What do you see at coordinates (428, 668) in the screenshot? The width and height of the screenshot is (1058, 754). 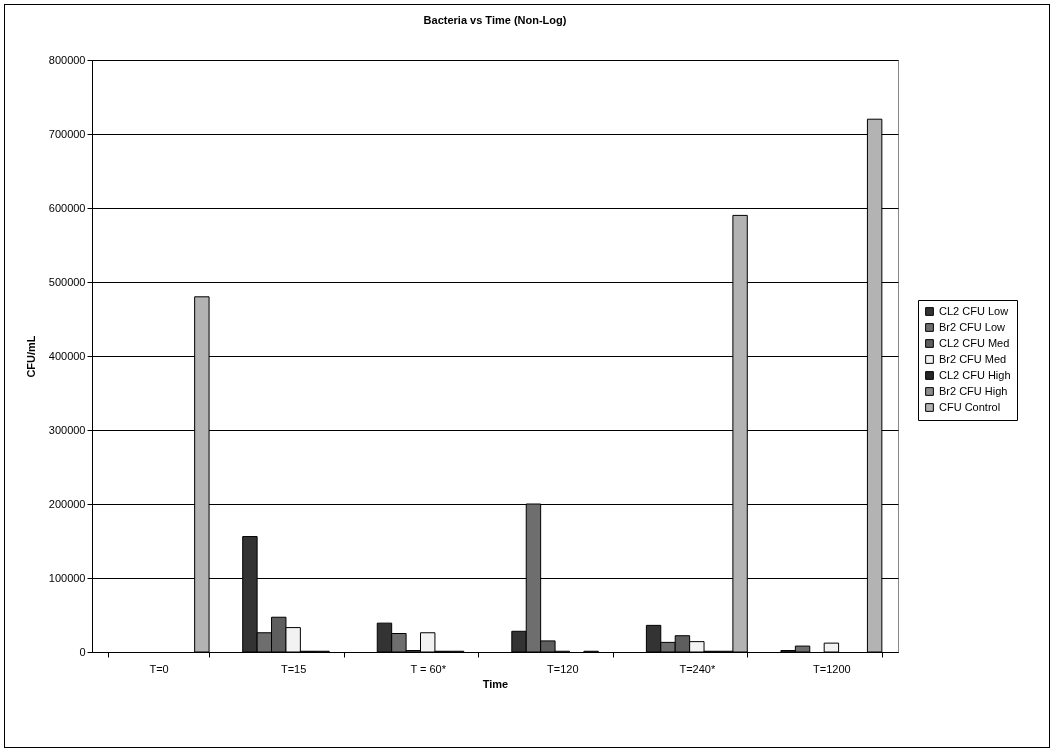 I see `x-tick-label: T = 60*` at bounding box center [428, 668].